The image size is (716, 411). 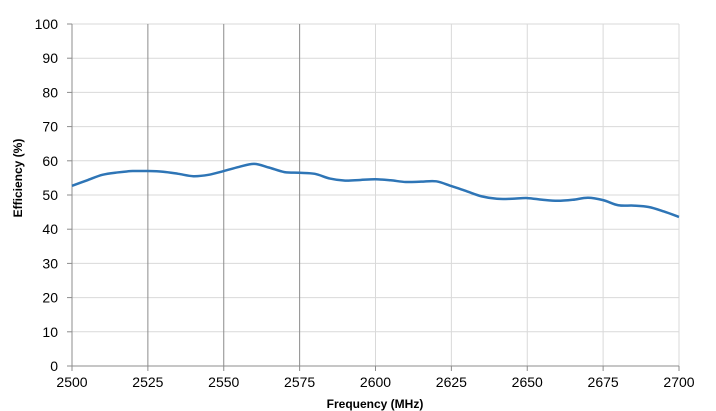 I want to click on y-tick-label: 70, so click(x=50, y=127).